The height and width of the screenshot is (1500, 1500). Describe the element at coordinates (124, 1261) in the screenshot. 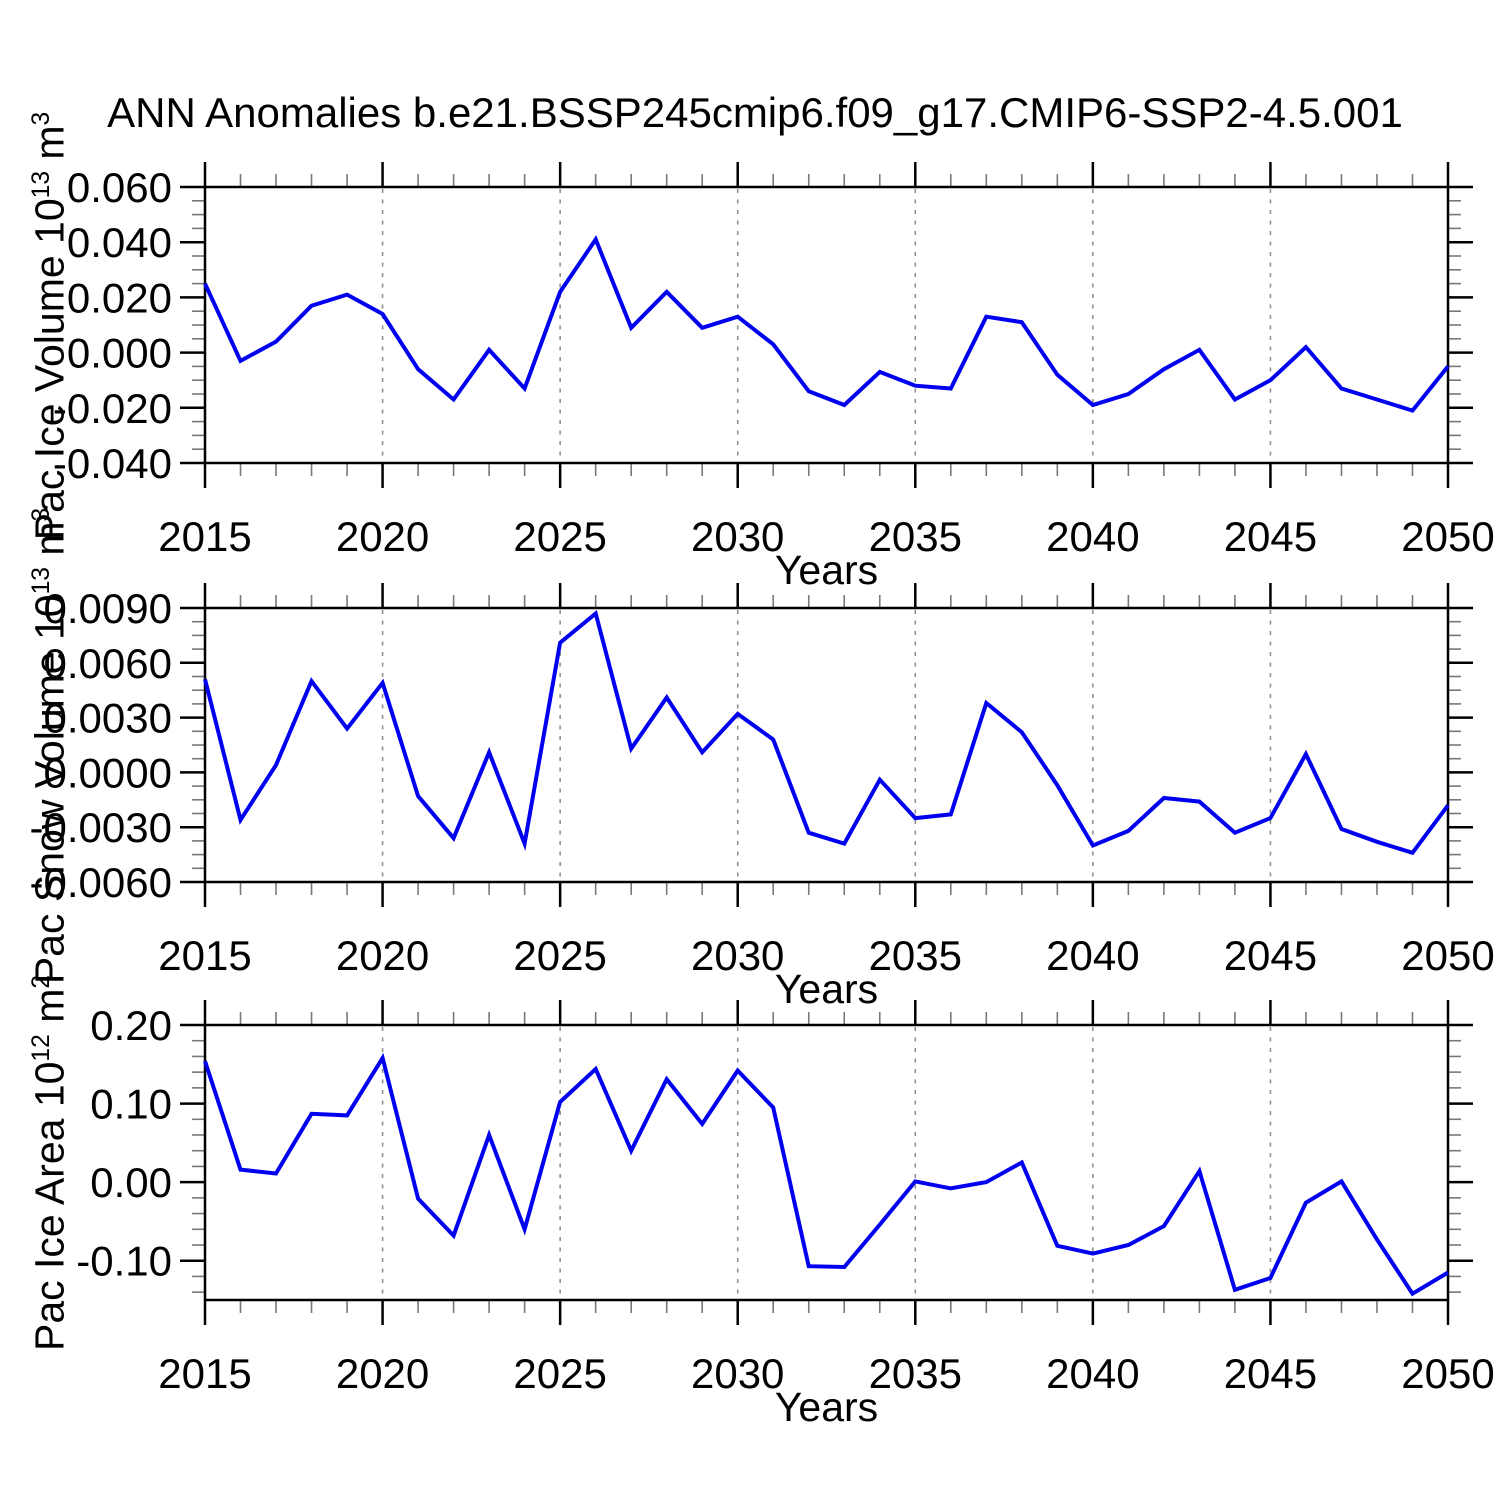

I see `y-tick-label: -0.10` at that location.